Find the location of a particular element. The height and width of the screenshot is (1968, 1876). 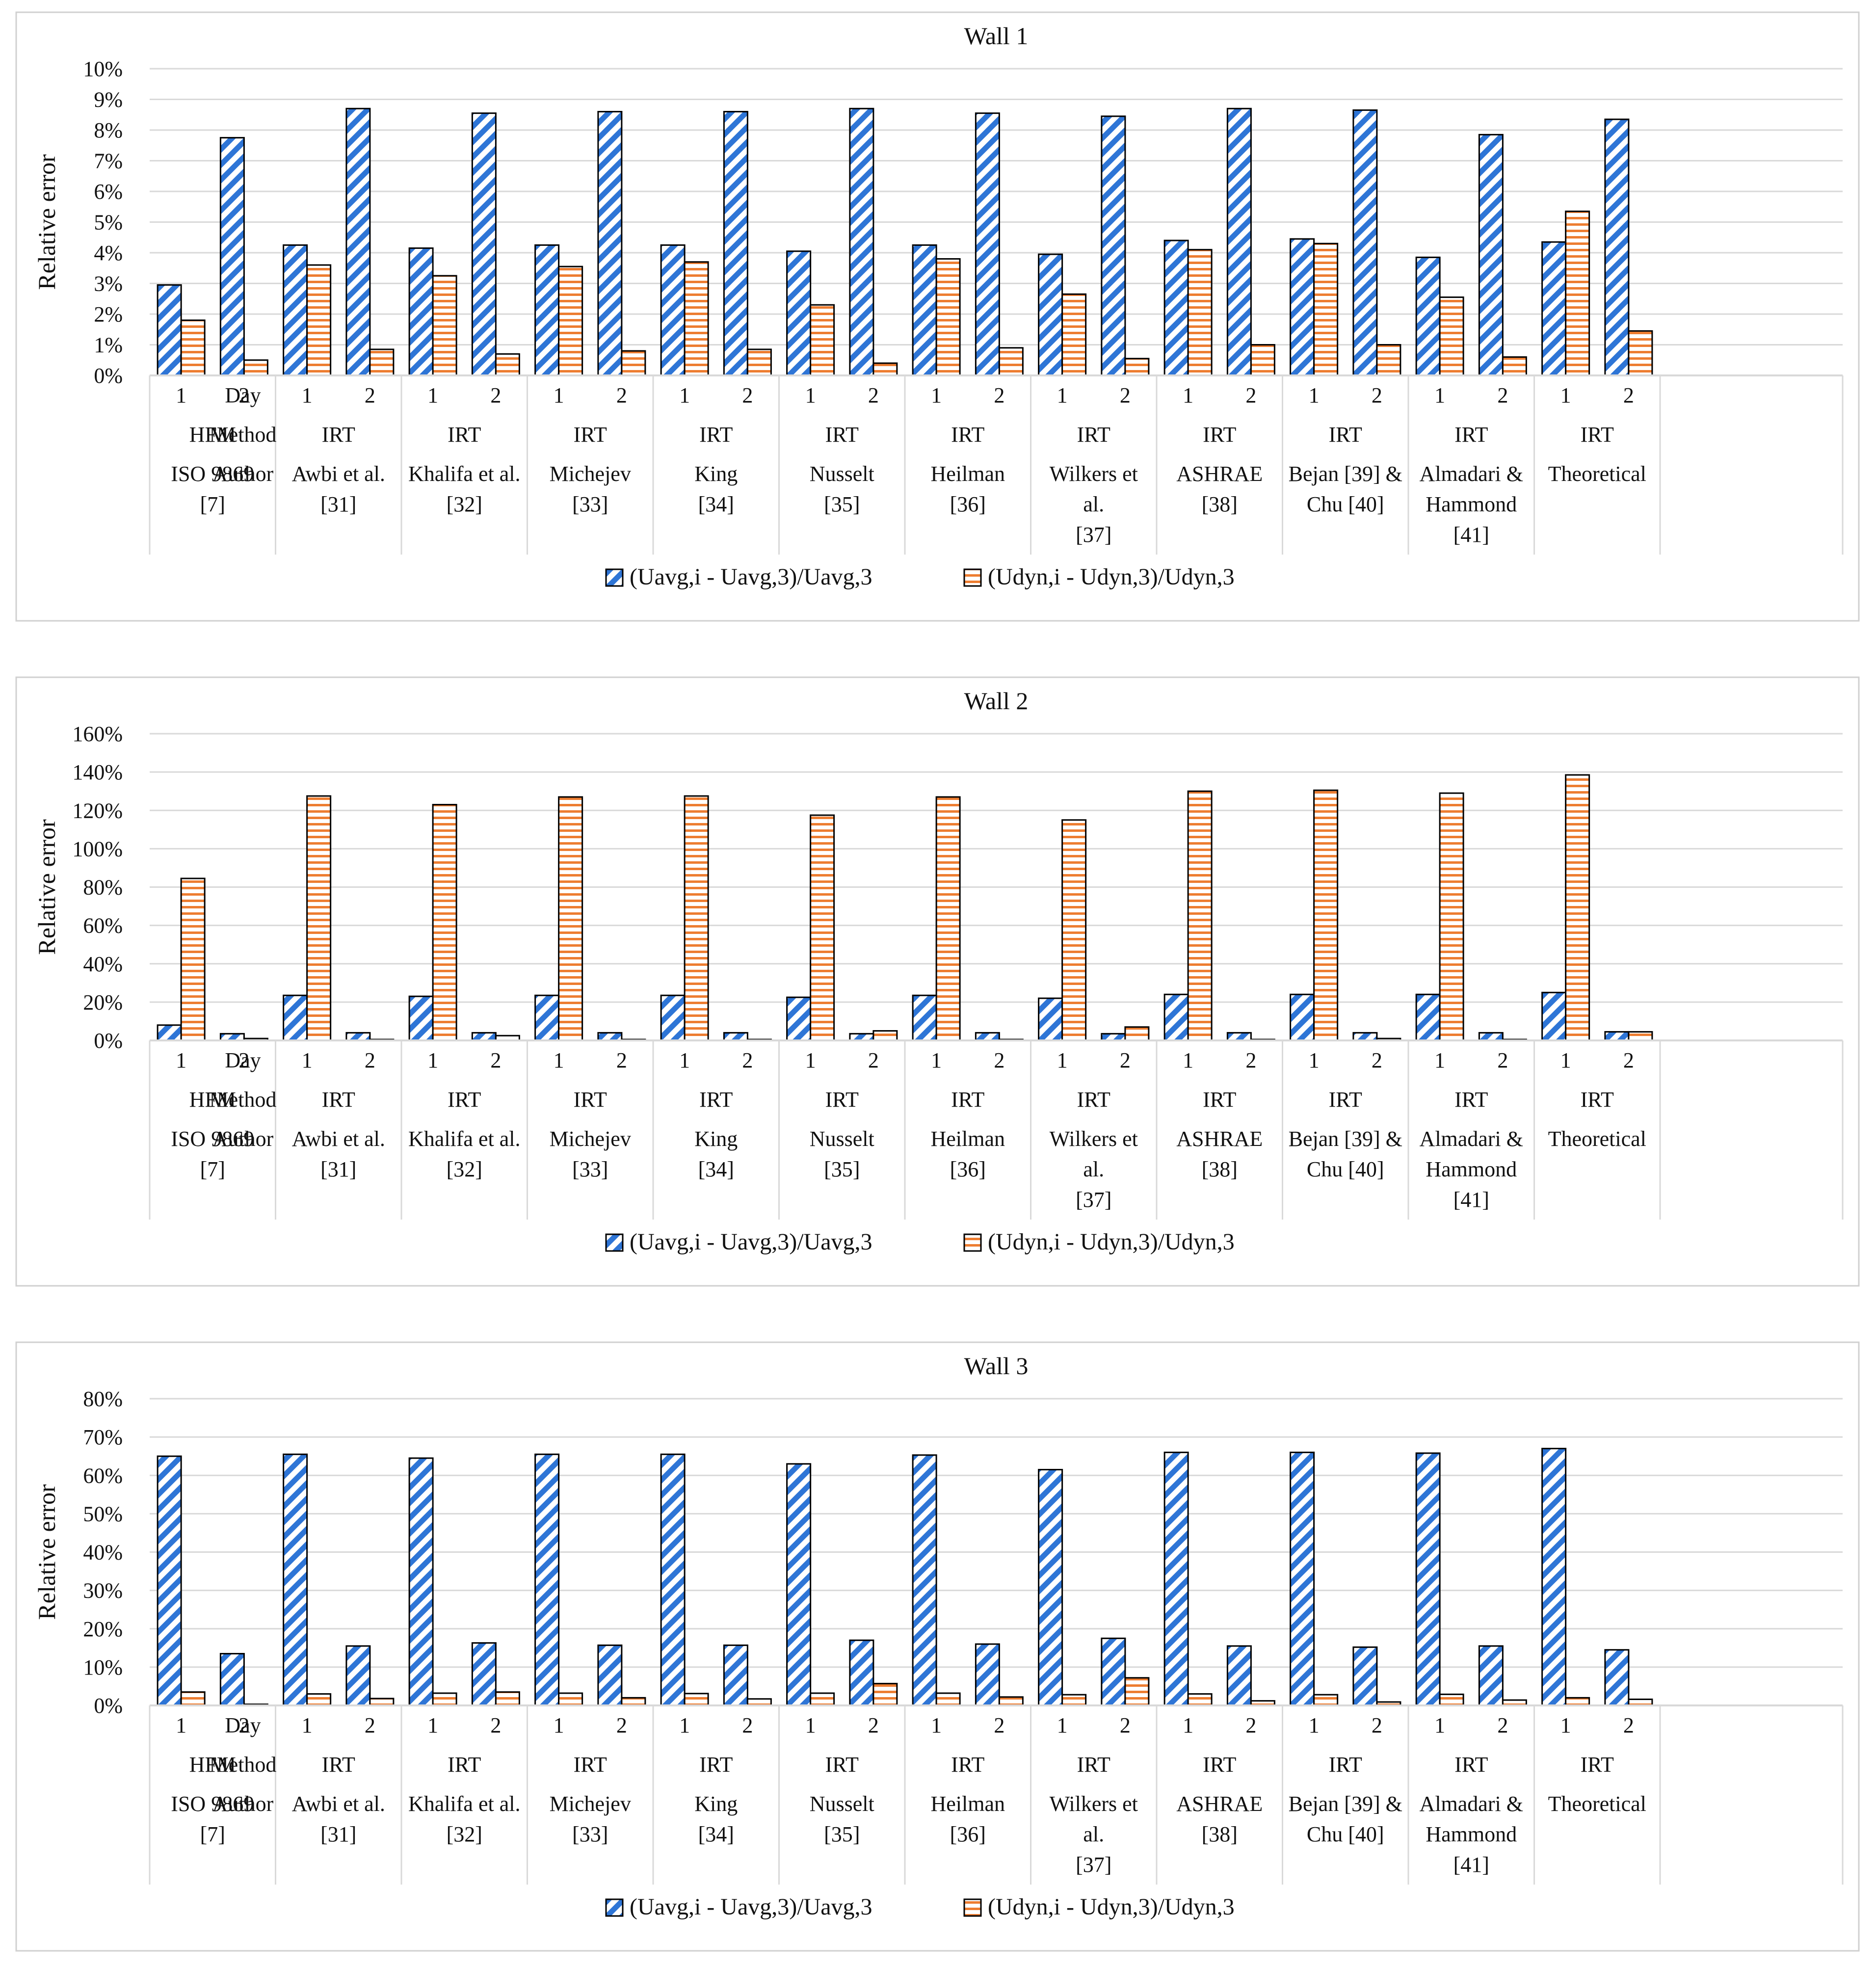

author-label: [32] is located at coordinates (464, 1834).